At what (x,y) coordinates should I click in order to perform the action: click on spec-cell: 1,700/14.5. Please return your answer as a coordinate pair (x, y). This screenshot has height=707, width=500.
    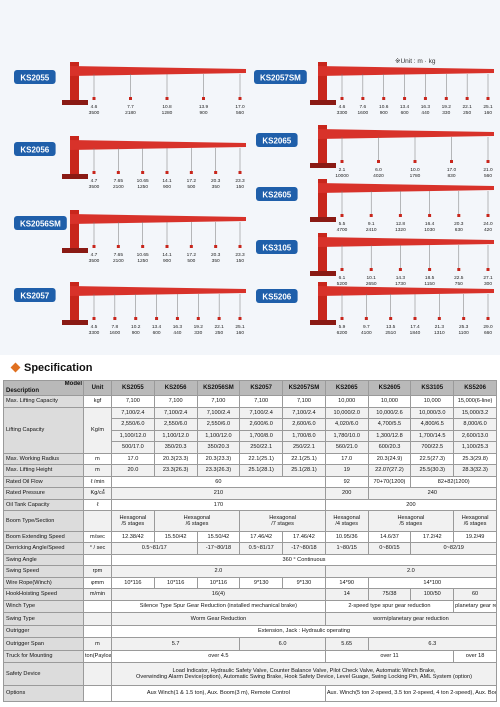
    Looking at the image, I should click on (432, 436).